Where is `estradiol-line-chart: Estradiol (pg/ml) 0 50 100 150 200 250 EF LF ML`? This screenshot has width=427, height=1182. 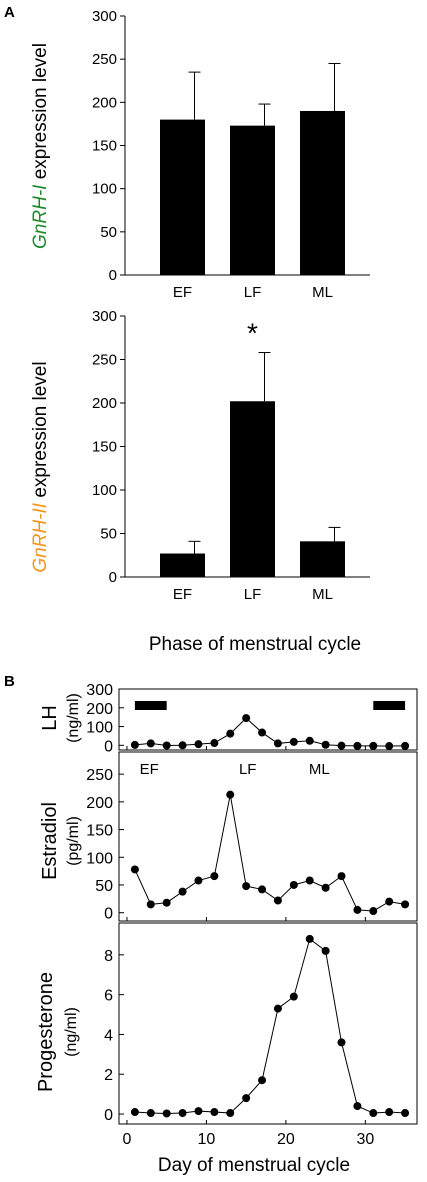
estradiol-line-chart: Estradiol (pg/ml) 0 50 100 150 200 250 EF LF ML is located at coordinates (228, 837).